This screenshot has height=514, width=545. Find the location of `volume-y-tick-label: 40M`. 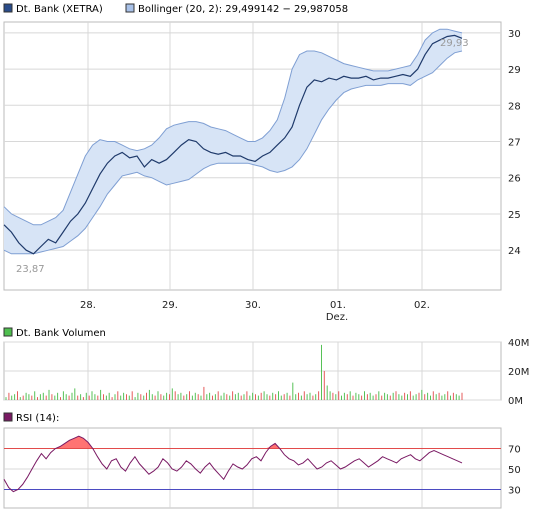

volume-y-tick-label: 40M is located at coordinates (518, 343).